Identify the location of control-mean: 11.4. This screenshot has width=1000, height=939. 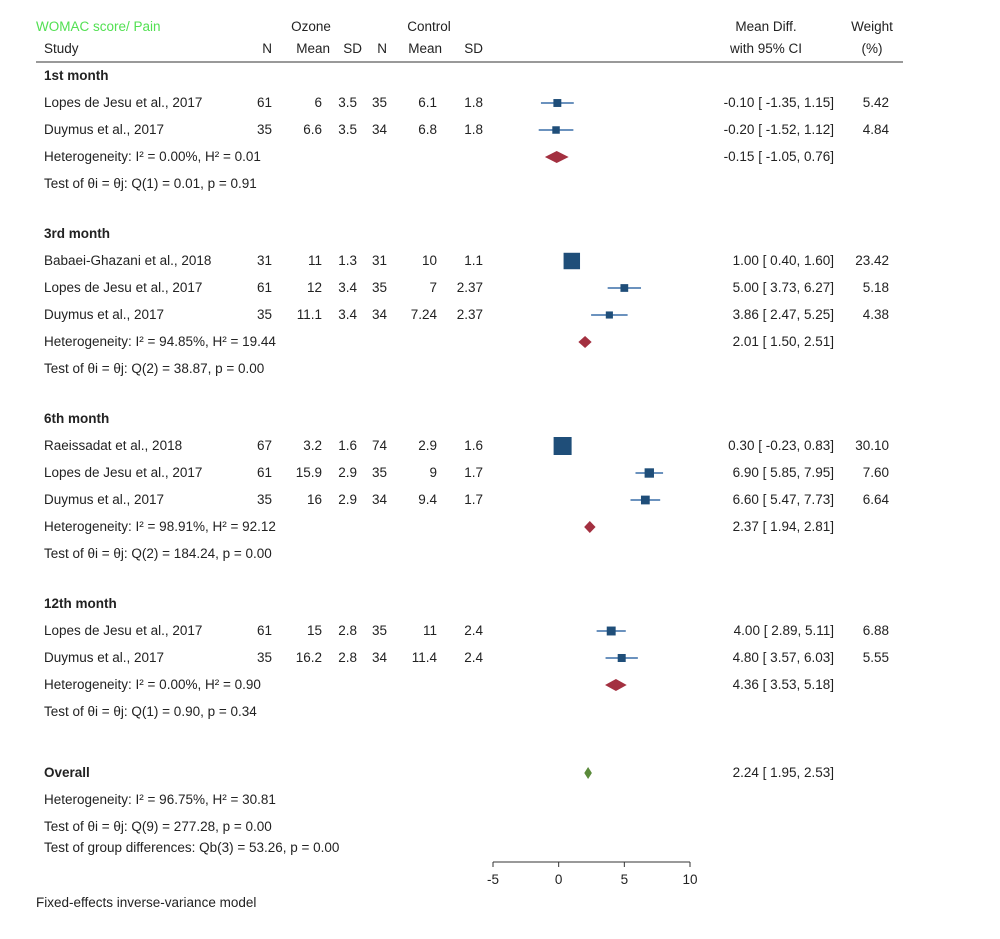
(425, 657).